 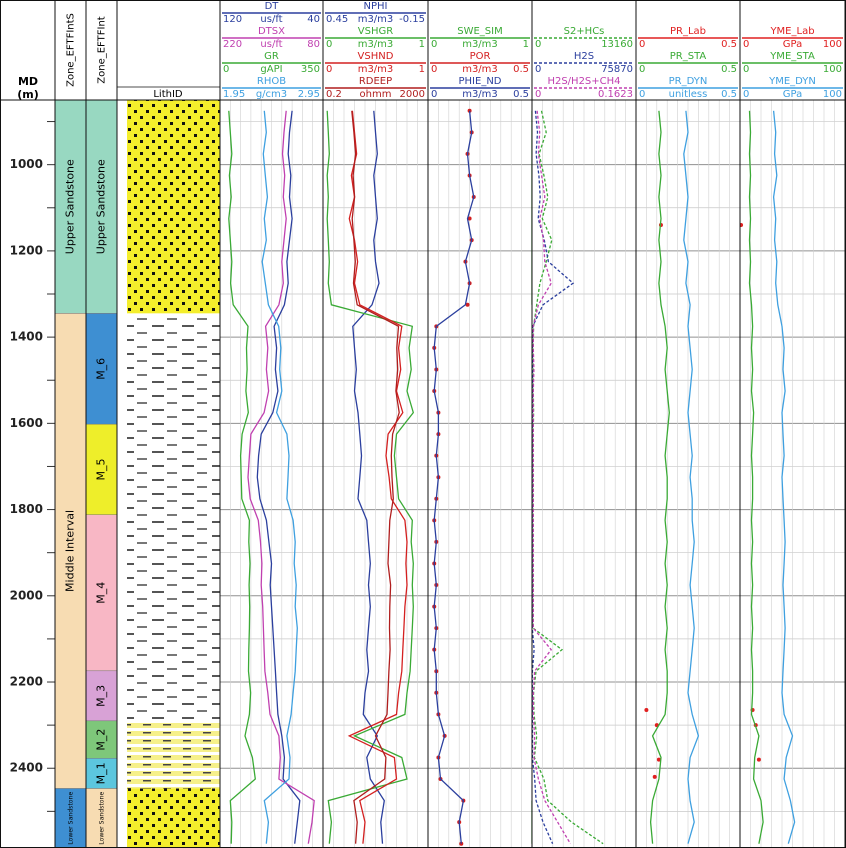 What do you see at coordinates (688, 94) in the screenshot?
I see `scale-unit: unitless` at bounding box center [688, 94].